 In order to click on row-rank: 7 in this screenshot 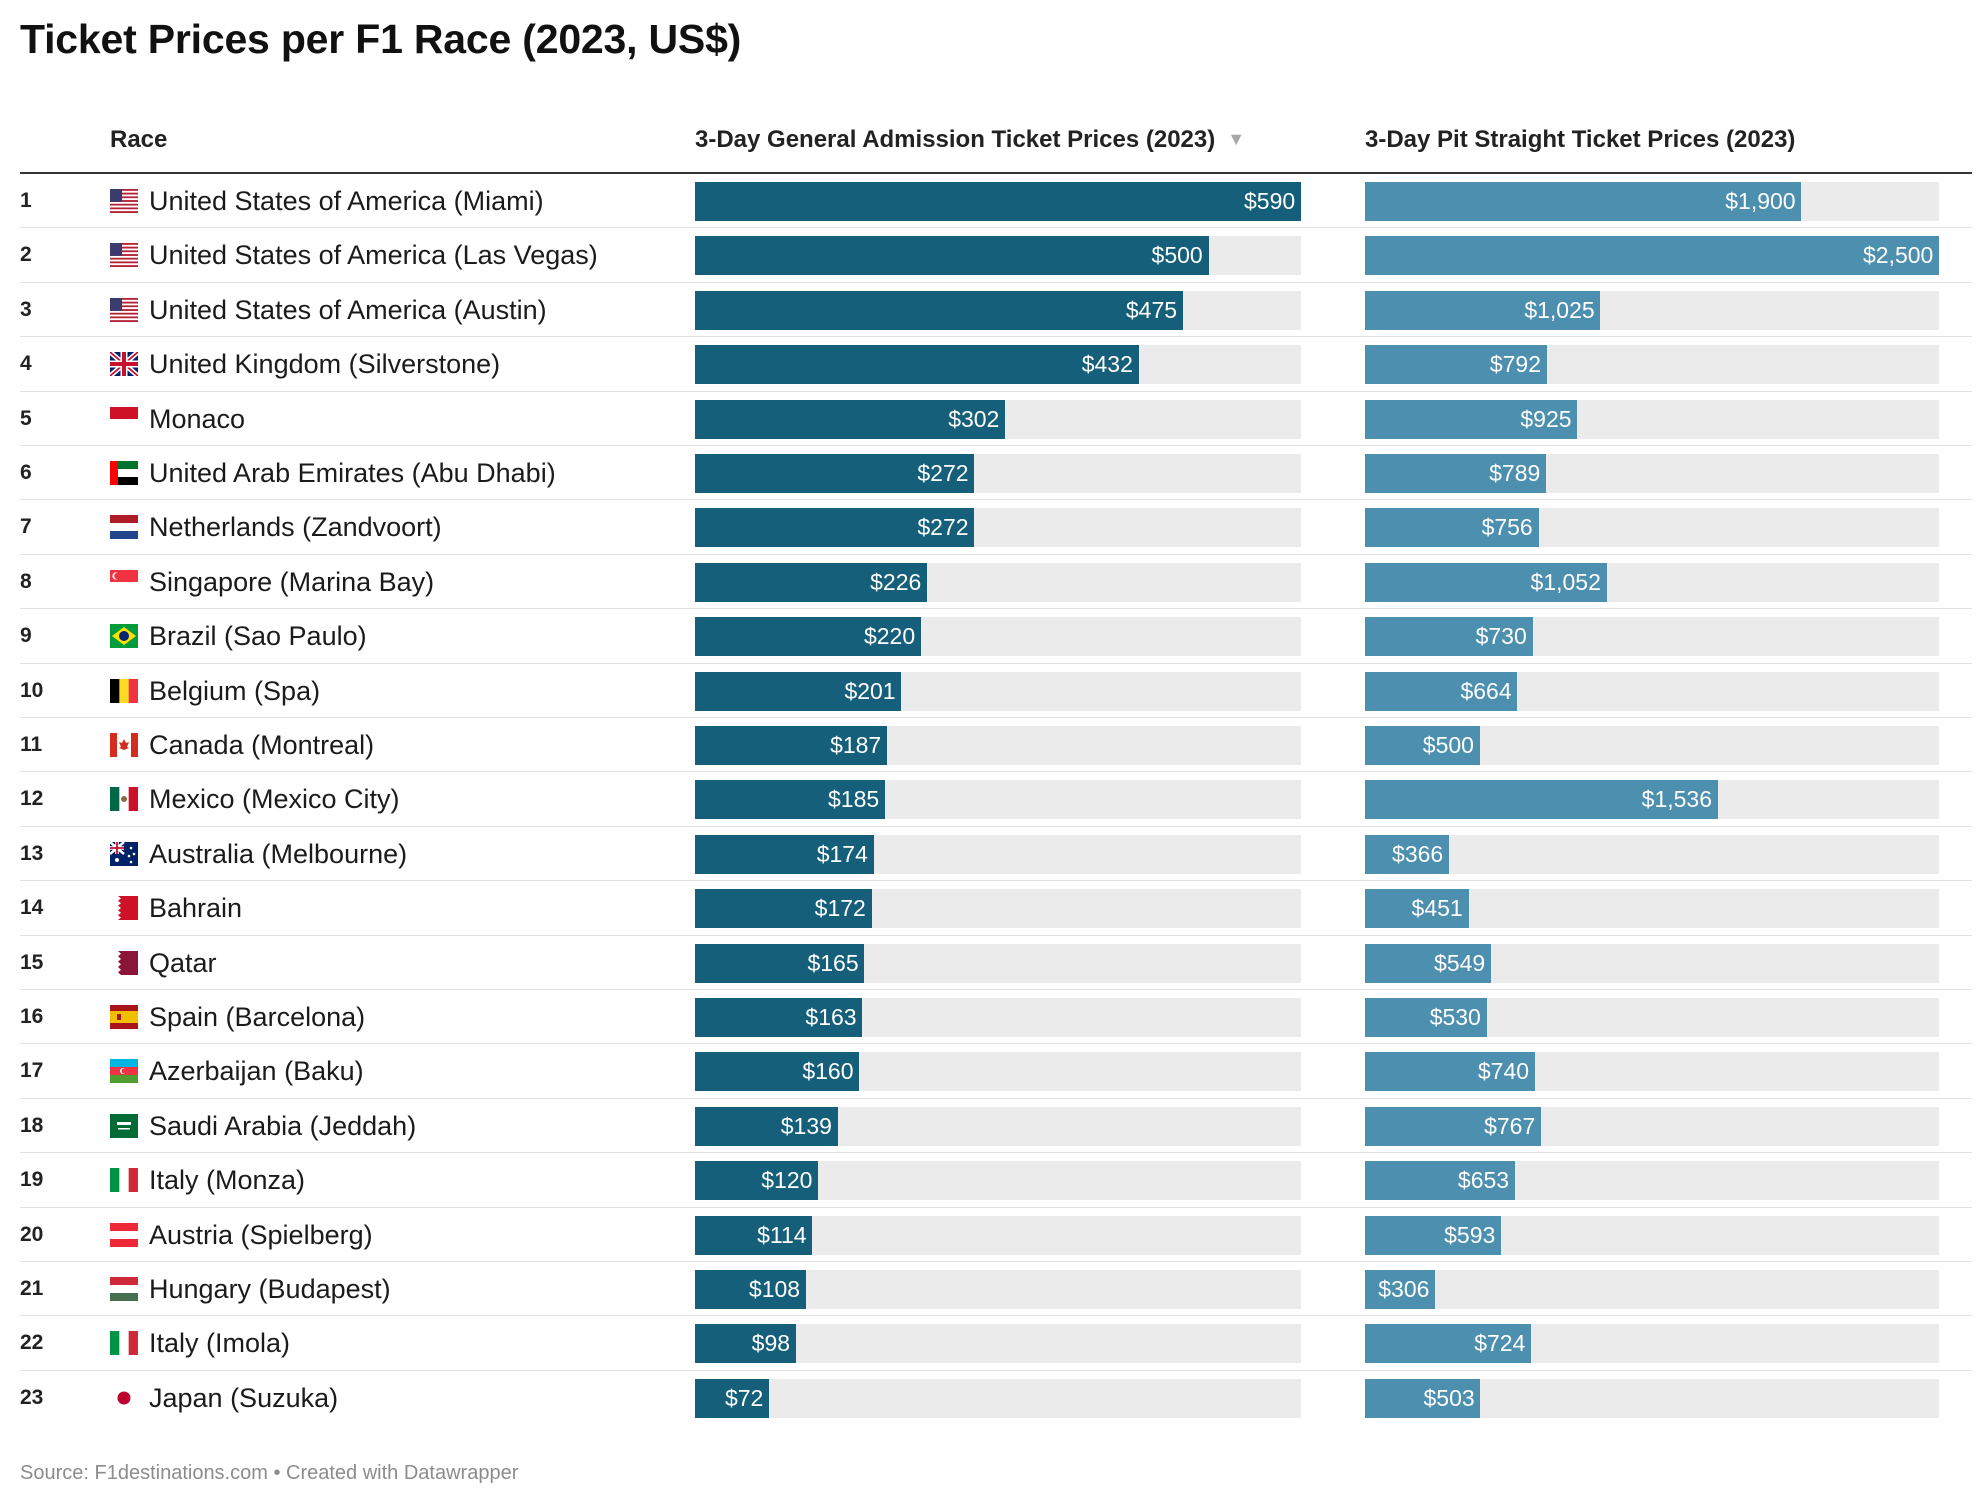, I will do `click(26, 527)`.